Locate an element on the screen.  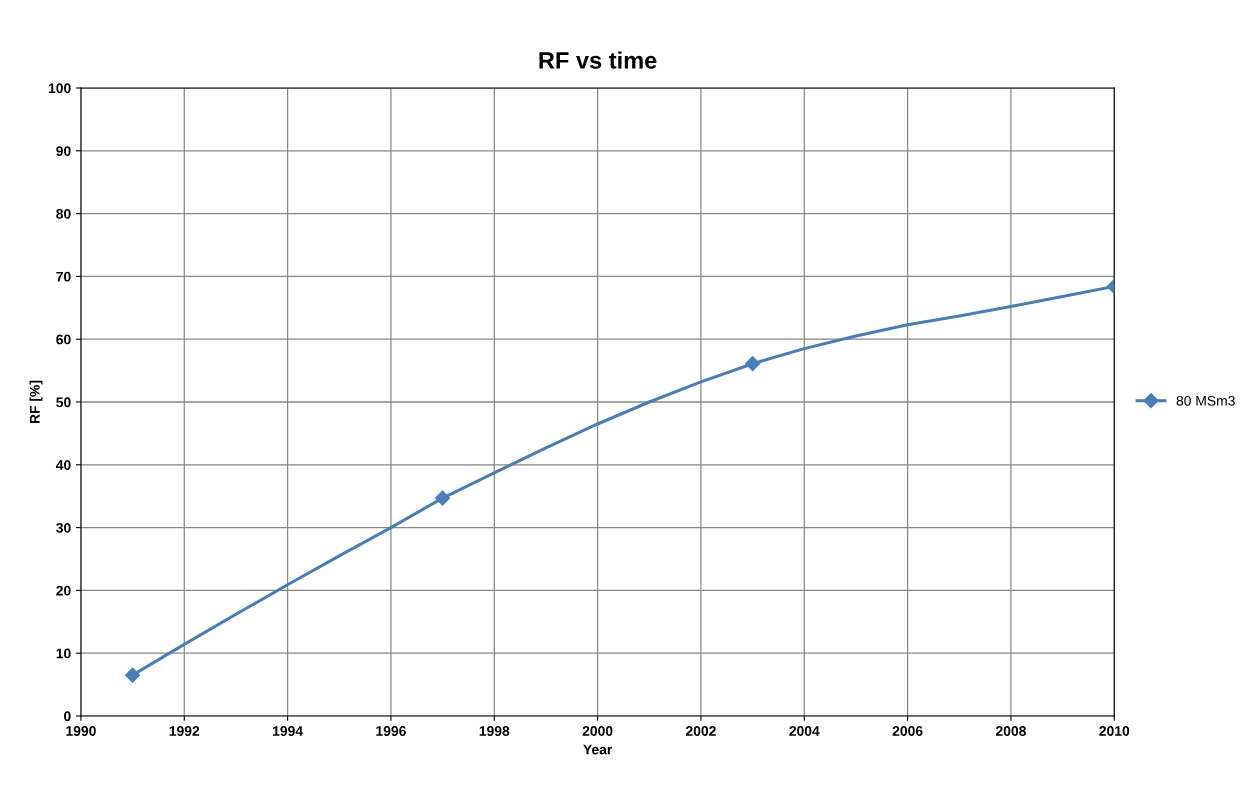
y-tick-label: 0 is located at coordinates (67, 716).